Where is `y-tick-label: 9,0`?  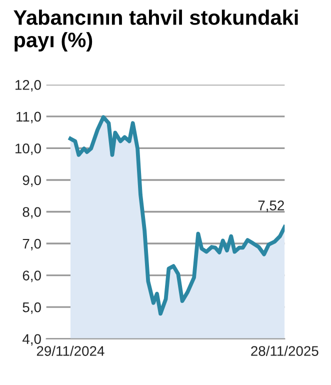 y-tick-label: 9,0 is located at coordinates (31, 181).